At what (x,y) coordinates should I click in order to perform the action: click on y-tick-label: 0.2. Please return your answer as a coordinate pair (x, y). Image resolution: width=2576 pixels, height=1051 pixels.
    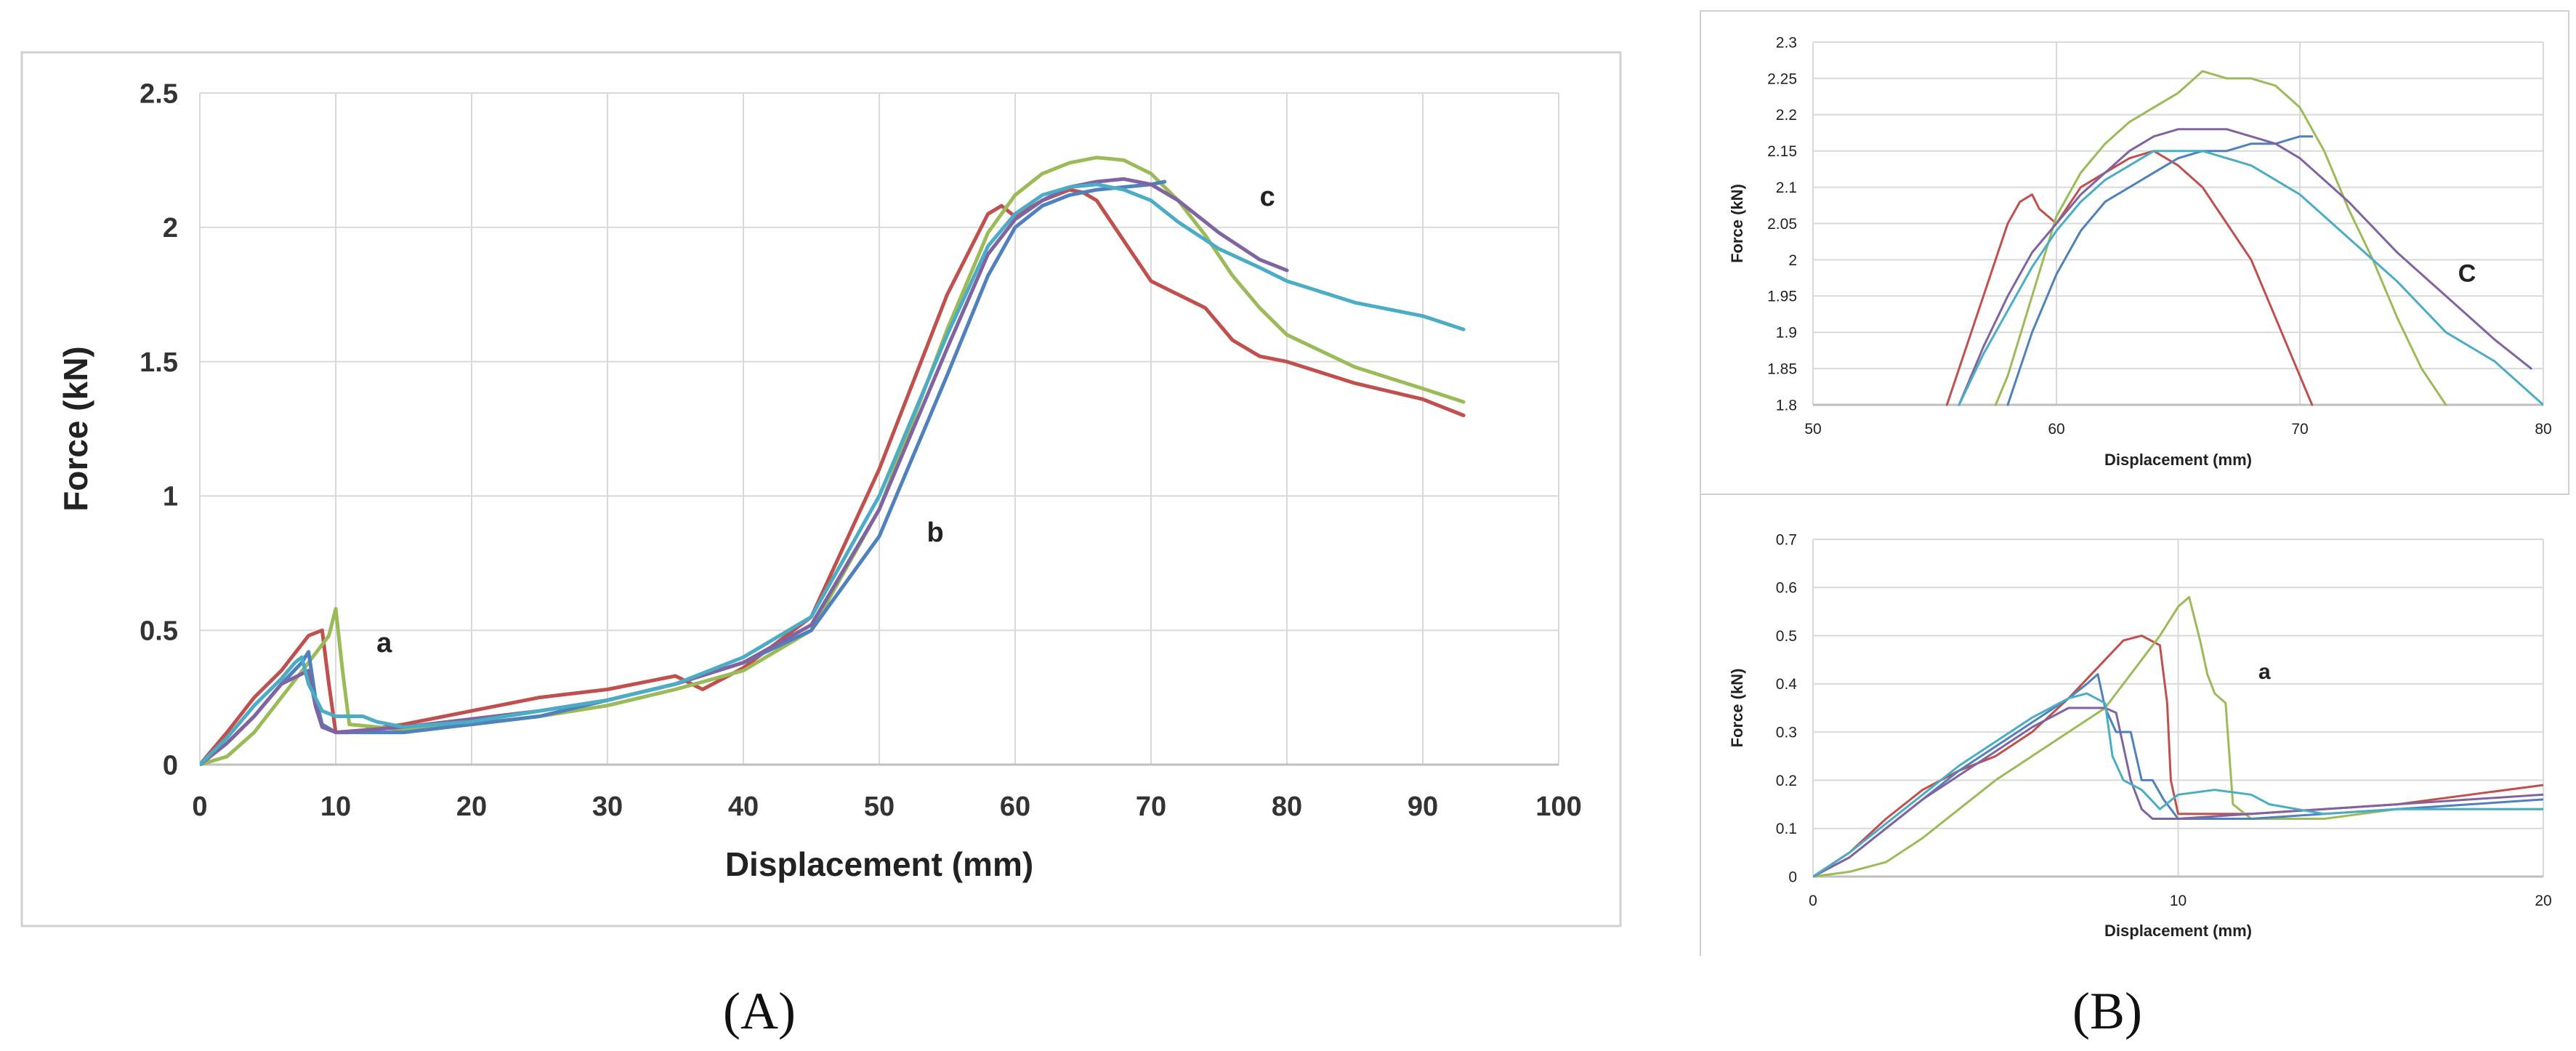
    Looking at the image, I should click on (1787, 781).